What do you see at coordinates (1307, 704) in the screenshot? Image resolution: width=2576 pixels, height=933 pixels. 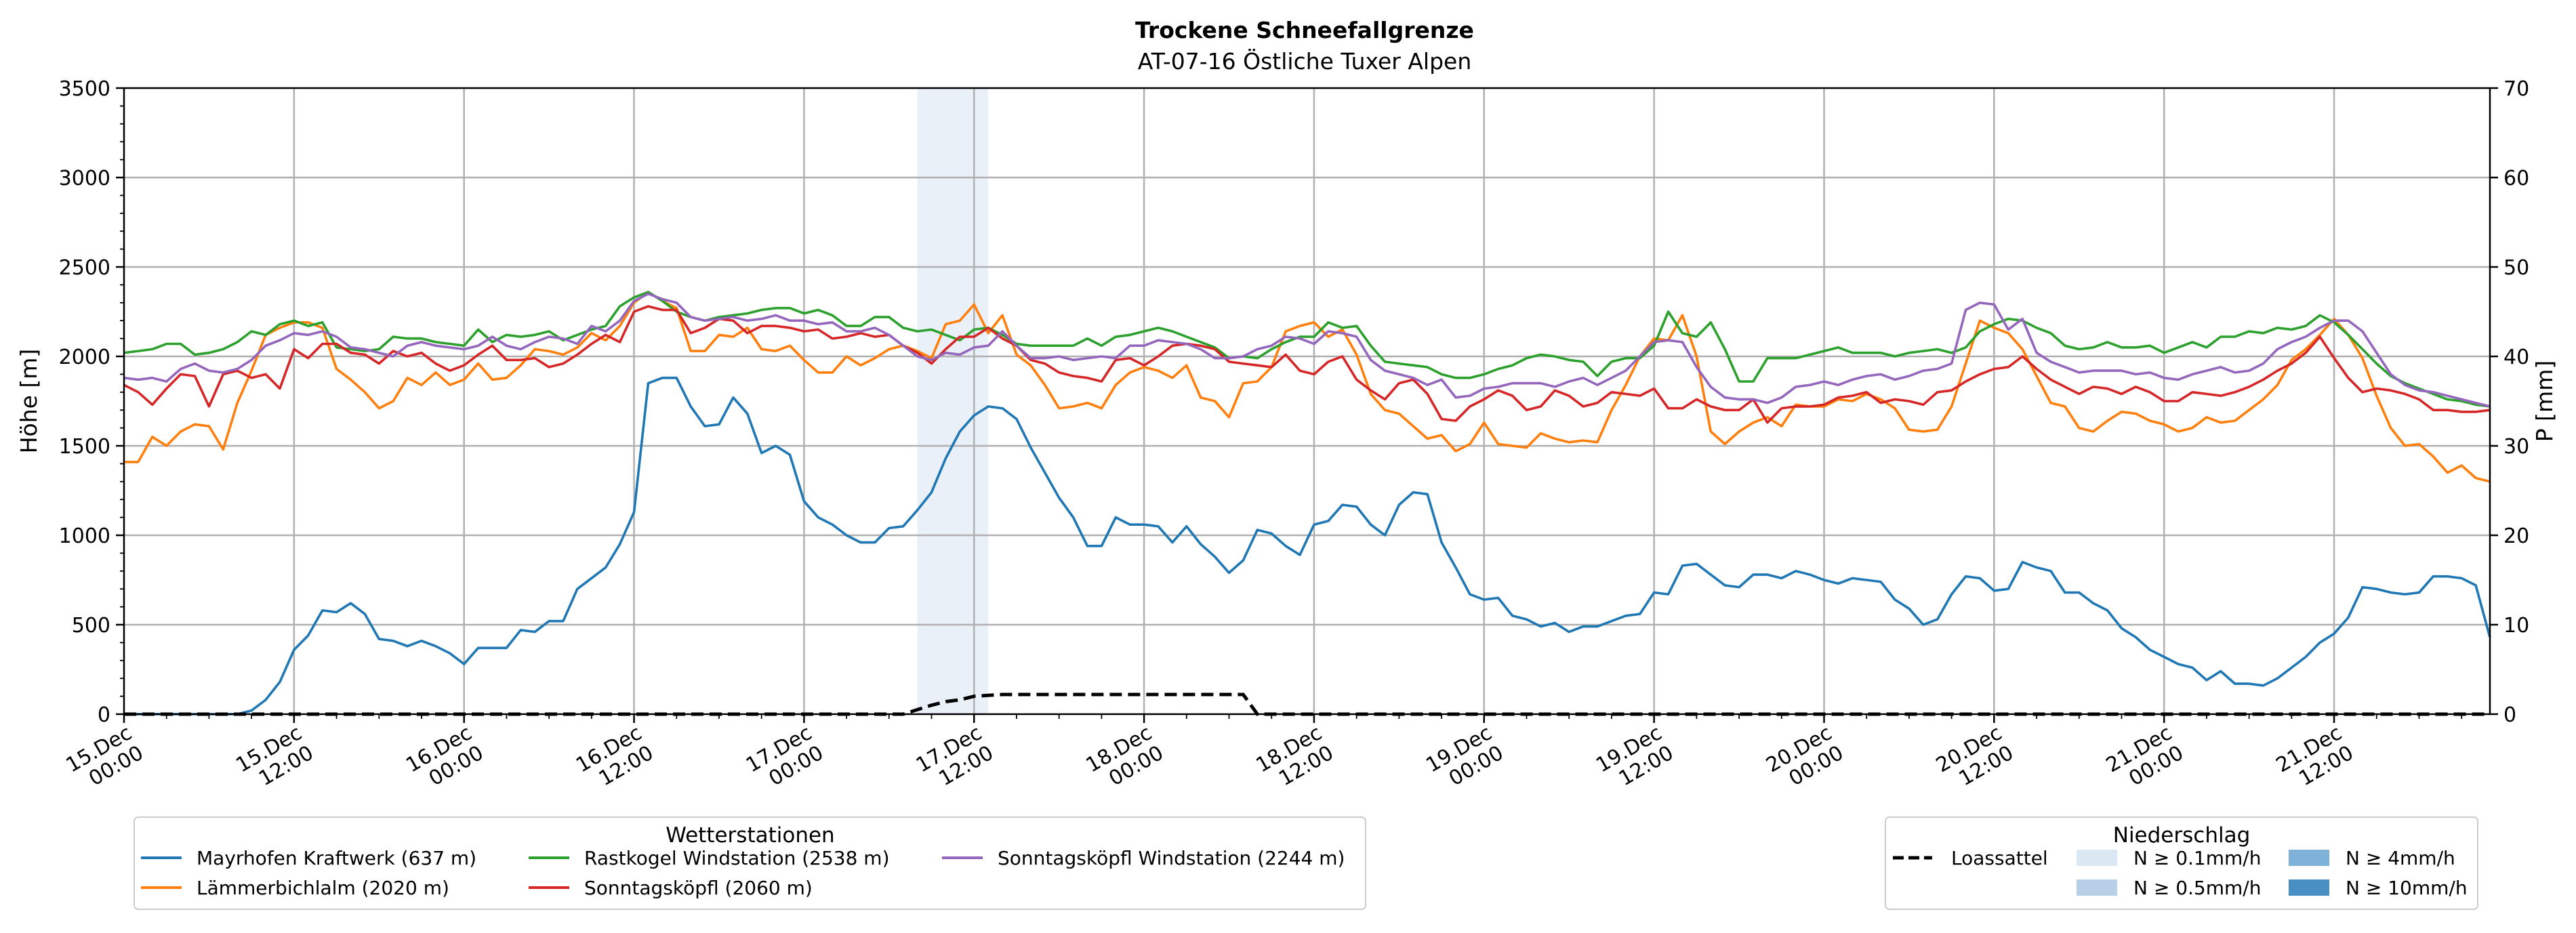 I see `loassattel-line` at bounding box center [1307, 704].